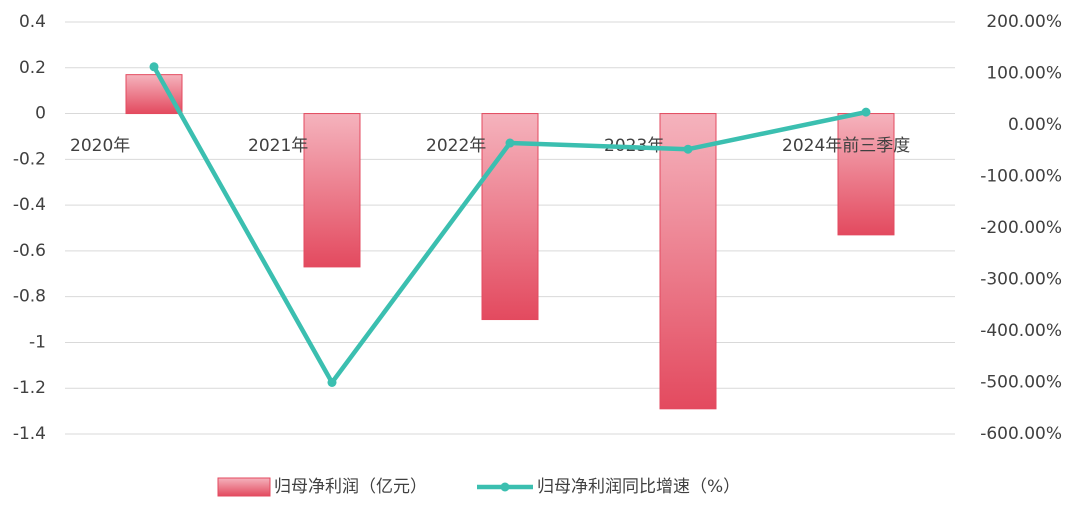 Image resolution: width=1080 pixels, height=510 pixels. I want to click on y2-tick-label: 0.00%, so click(1035, 125).